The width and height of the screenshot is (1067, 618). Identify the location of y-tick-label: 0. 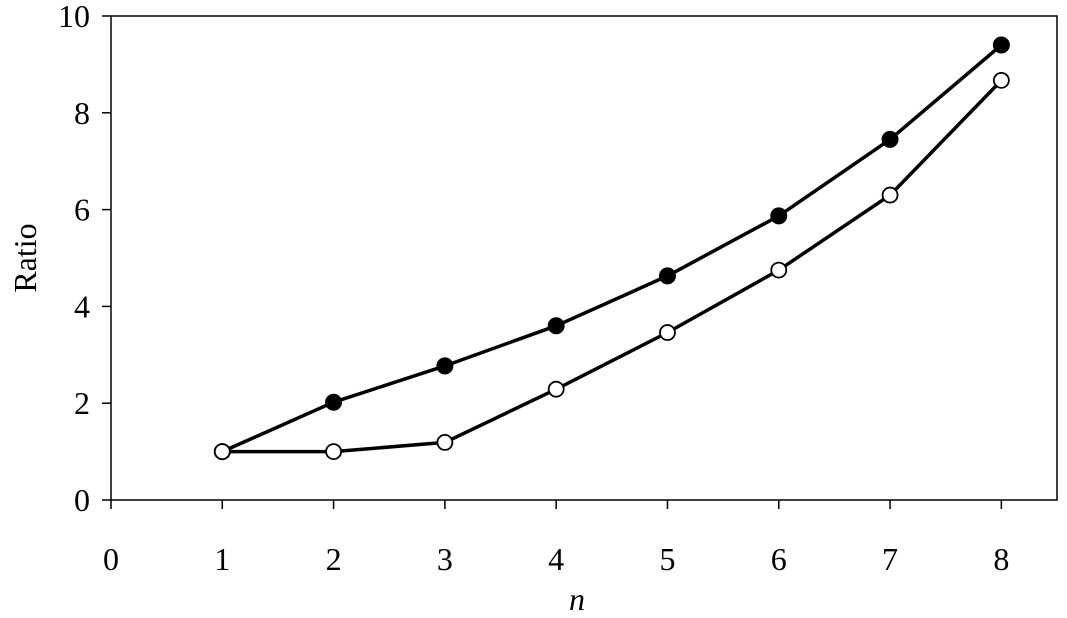
(82, 500).